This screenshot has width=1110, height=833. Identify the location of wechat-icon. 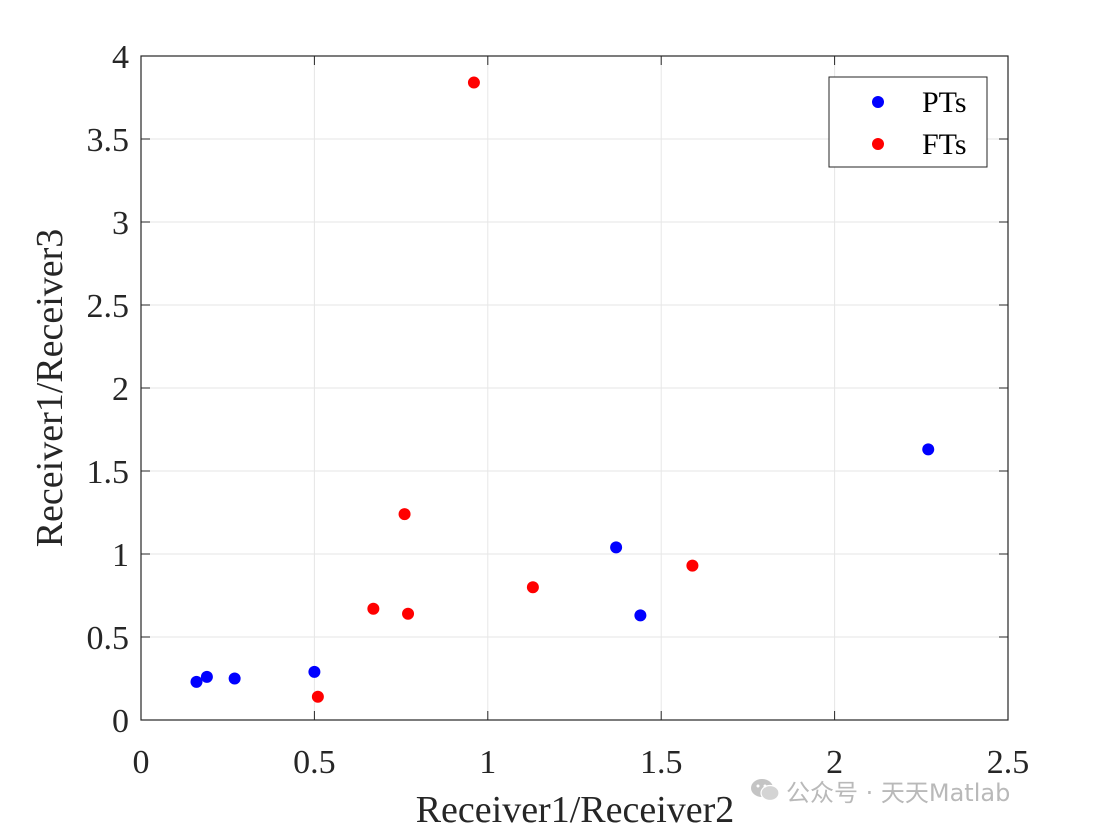
(765, 790).